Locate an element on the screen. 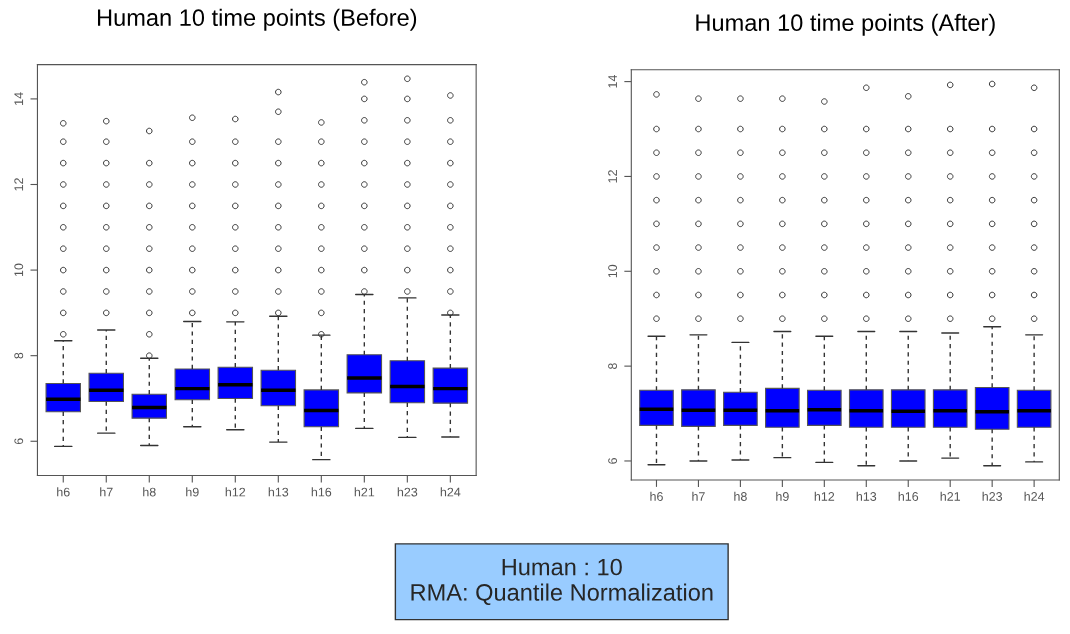 The height and width of the screenshot is (634, 1070). text: RMA: Quantile Normalization is located at coordinates (562, 594).